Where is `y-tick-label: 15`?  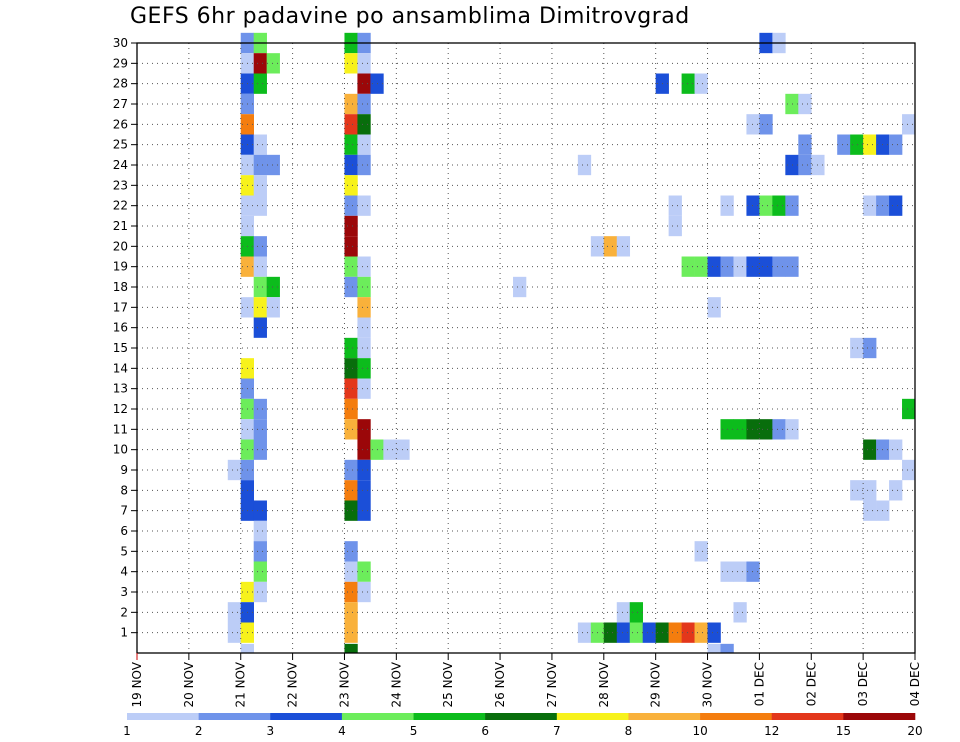
y-tick-label: 15 is located at coordinates (120, 348).